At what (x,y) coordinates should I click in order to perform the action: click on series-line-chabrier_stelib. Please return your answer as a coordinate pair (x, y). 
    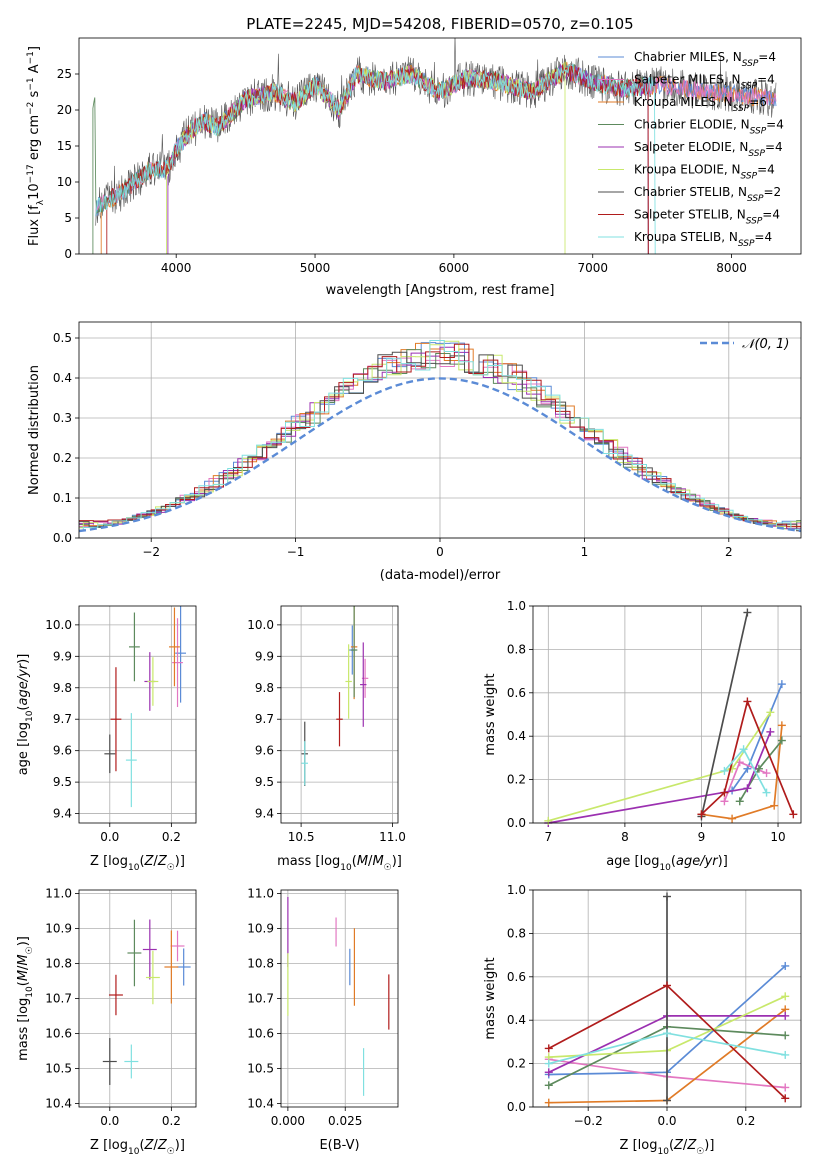
    Looking at the image, I should click on (724, 714).